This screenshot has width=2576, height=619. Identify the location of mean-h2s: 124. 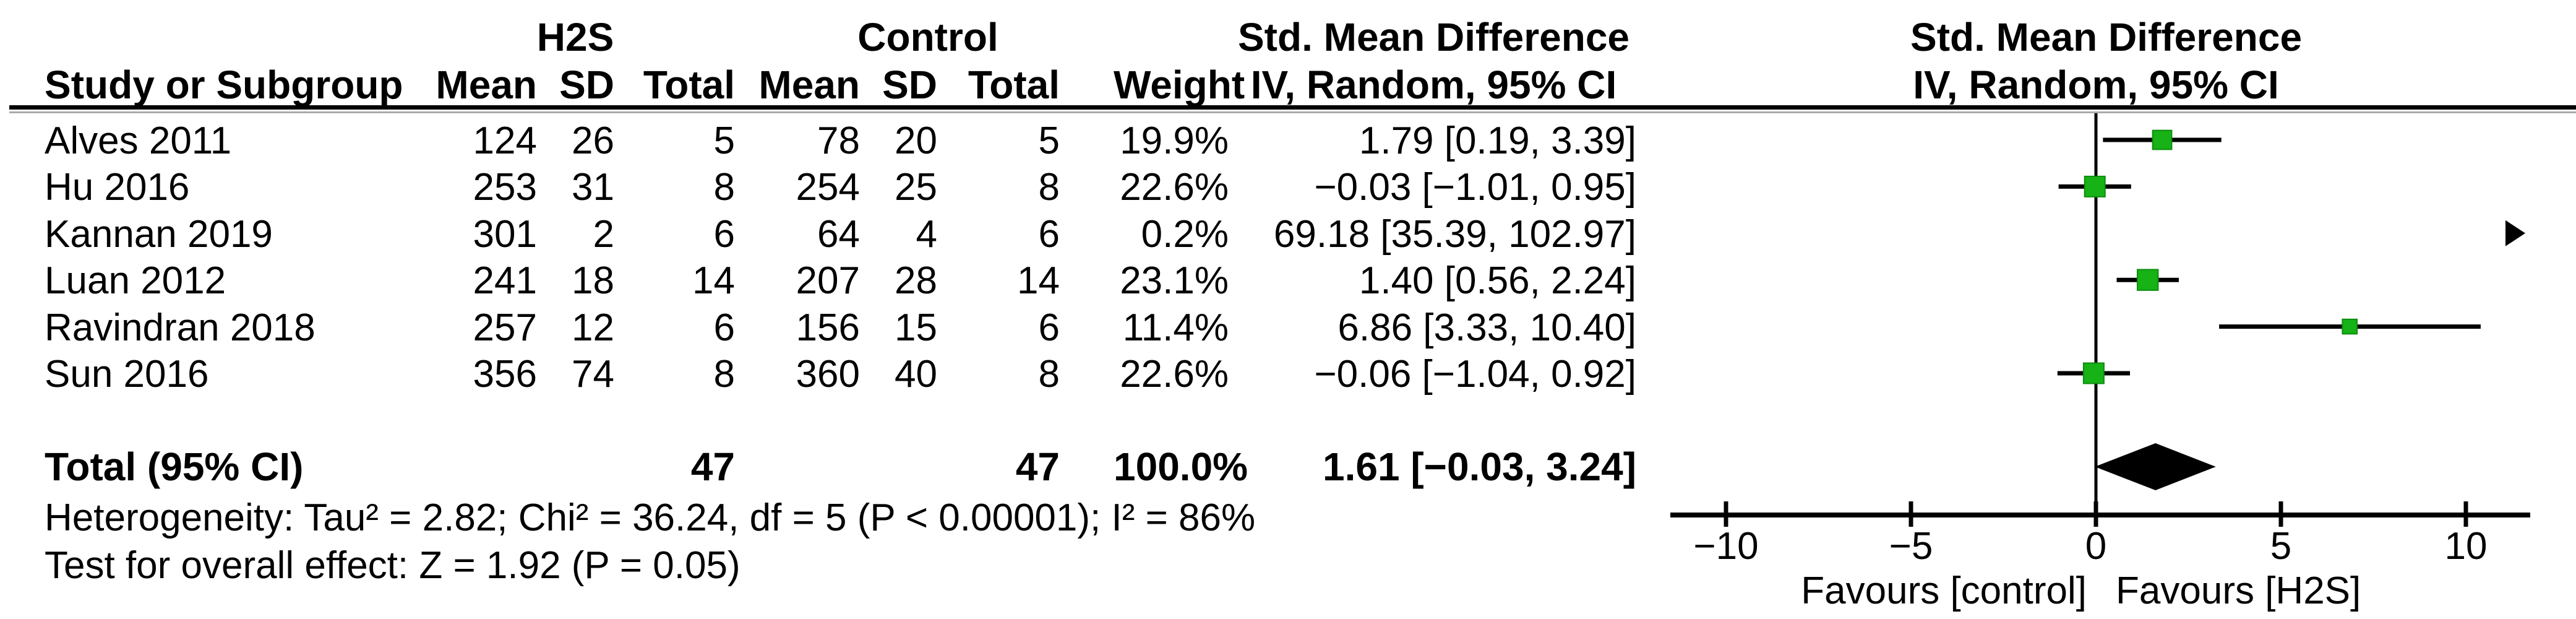
(505, 140).